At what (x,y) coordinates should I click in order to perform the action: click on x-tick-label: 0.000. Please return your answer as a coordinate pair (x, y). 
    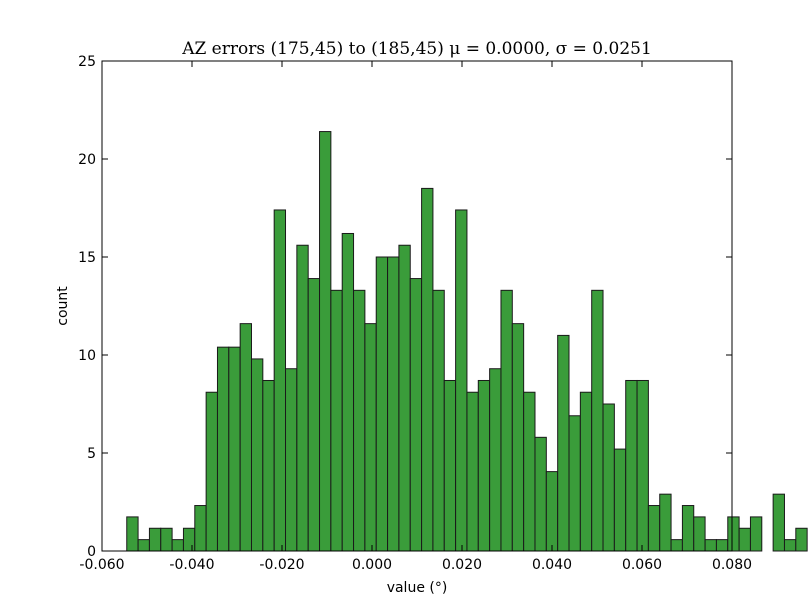
    Looking at the image, I should click on (372, 565).